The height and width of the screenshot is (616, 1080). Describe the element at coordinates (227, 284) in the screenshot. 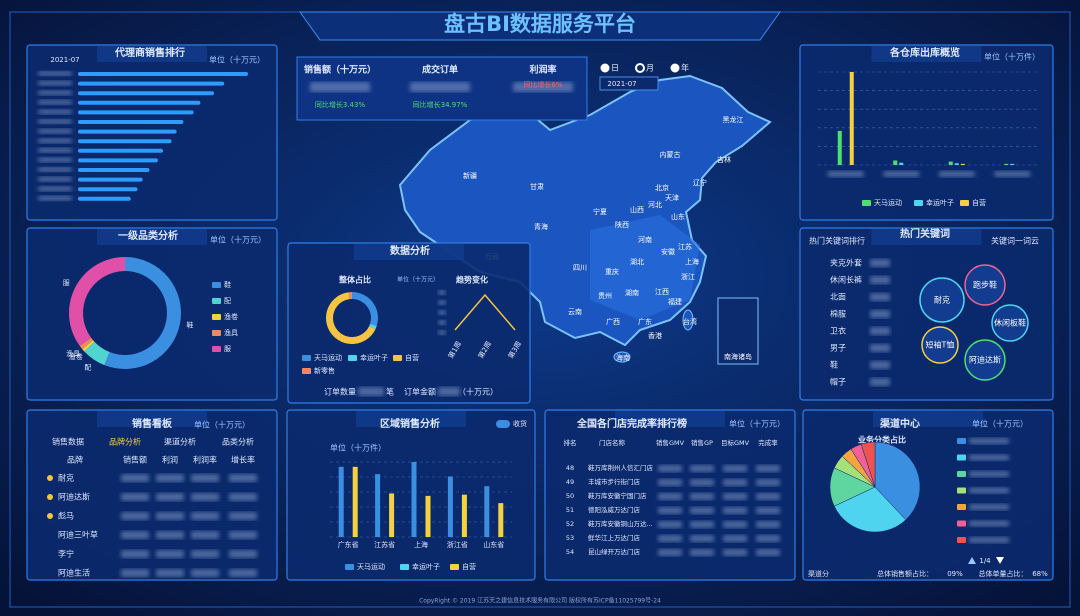

I see `legend-label: 鞋` at that location.